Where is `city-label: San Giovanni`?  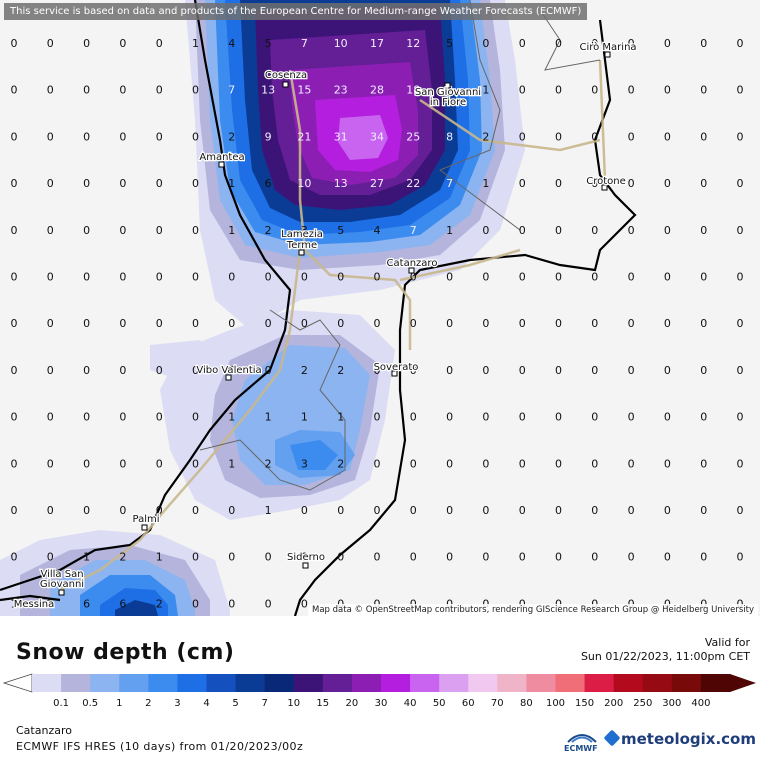 city-label: San Giovanni is located at coordinates (448, 92).